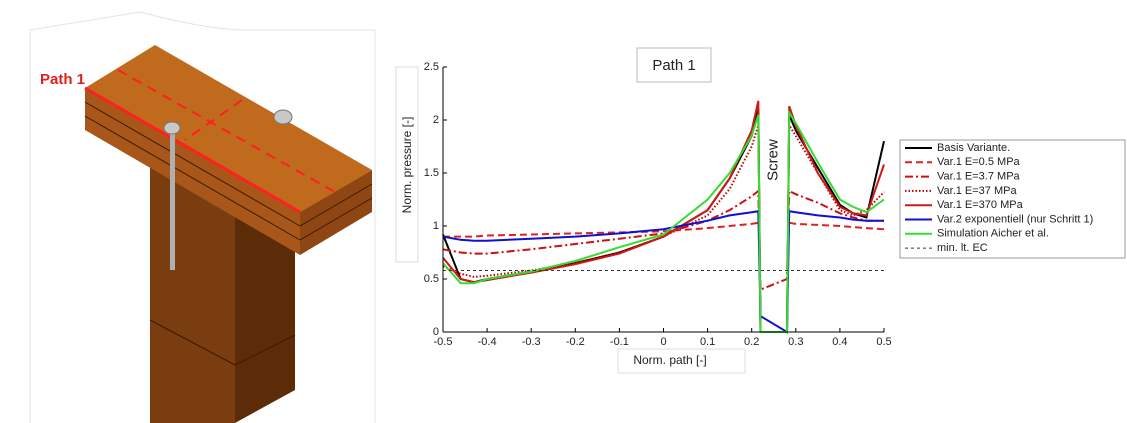  What do you see at coordinates (436, 226) in the screenshot?
I see `y-tick-label: 1` at bounding box center [436, 226].